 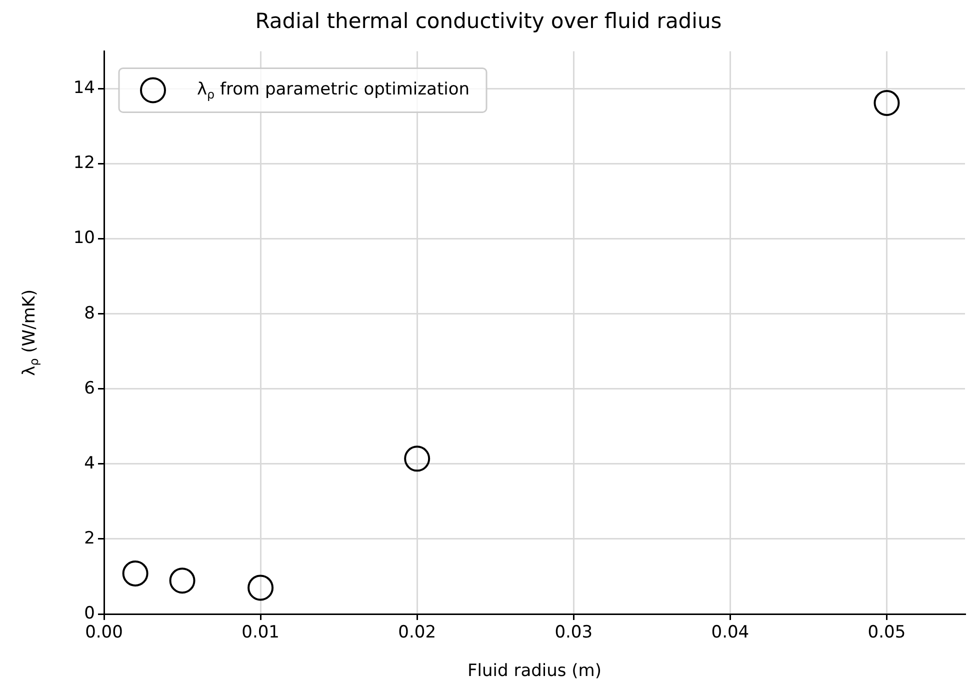 What do you see at coordinates (573, 632) in the screenshot?
I see `x-tick-label: 0.03` at bounding box center [573, 632].